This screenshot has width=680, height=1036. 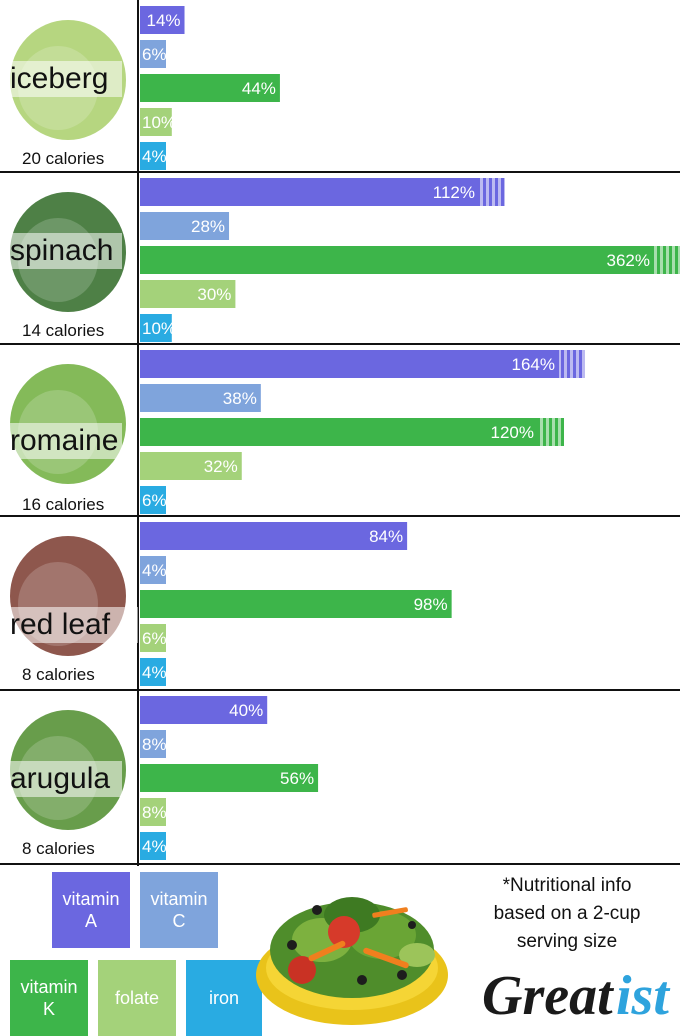 I want to click on bar-value-label: 56%, so click(x=297, y=778).